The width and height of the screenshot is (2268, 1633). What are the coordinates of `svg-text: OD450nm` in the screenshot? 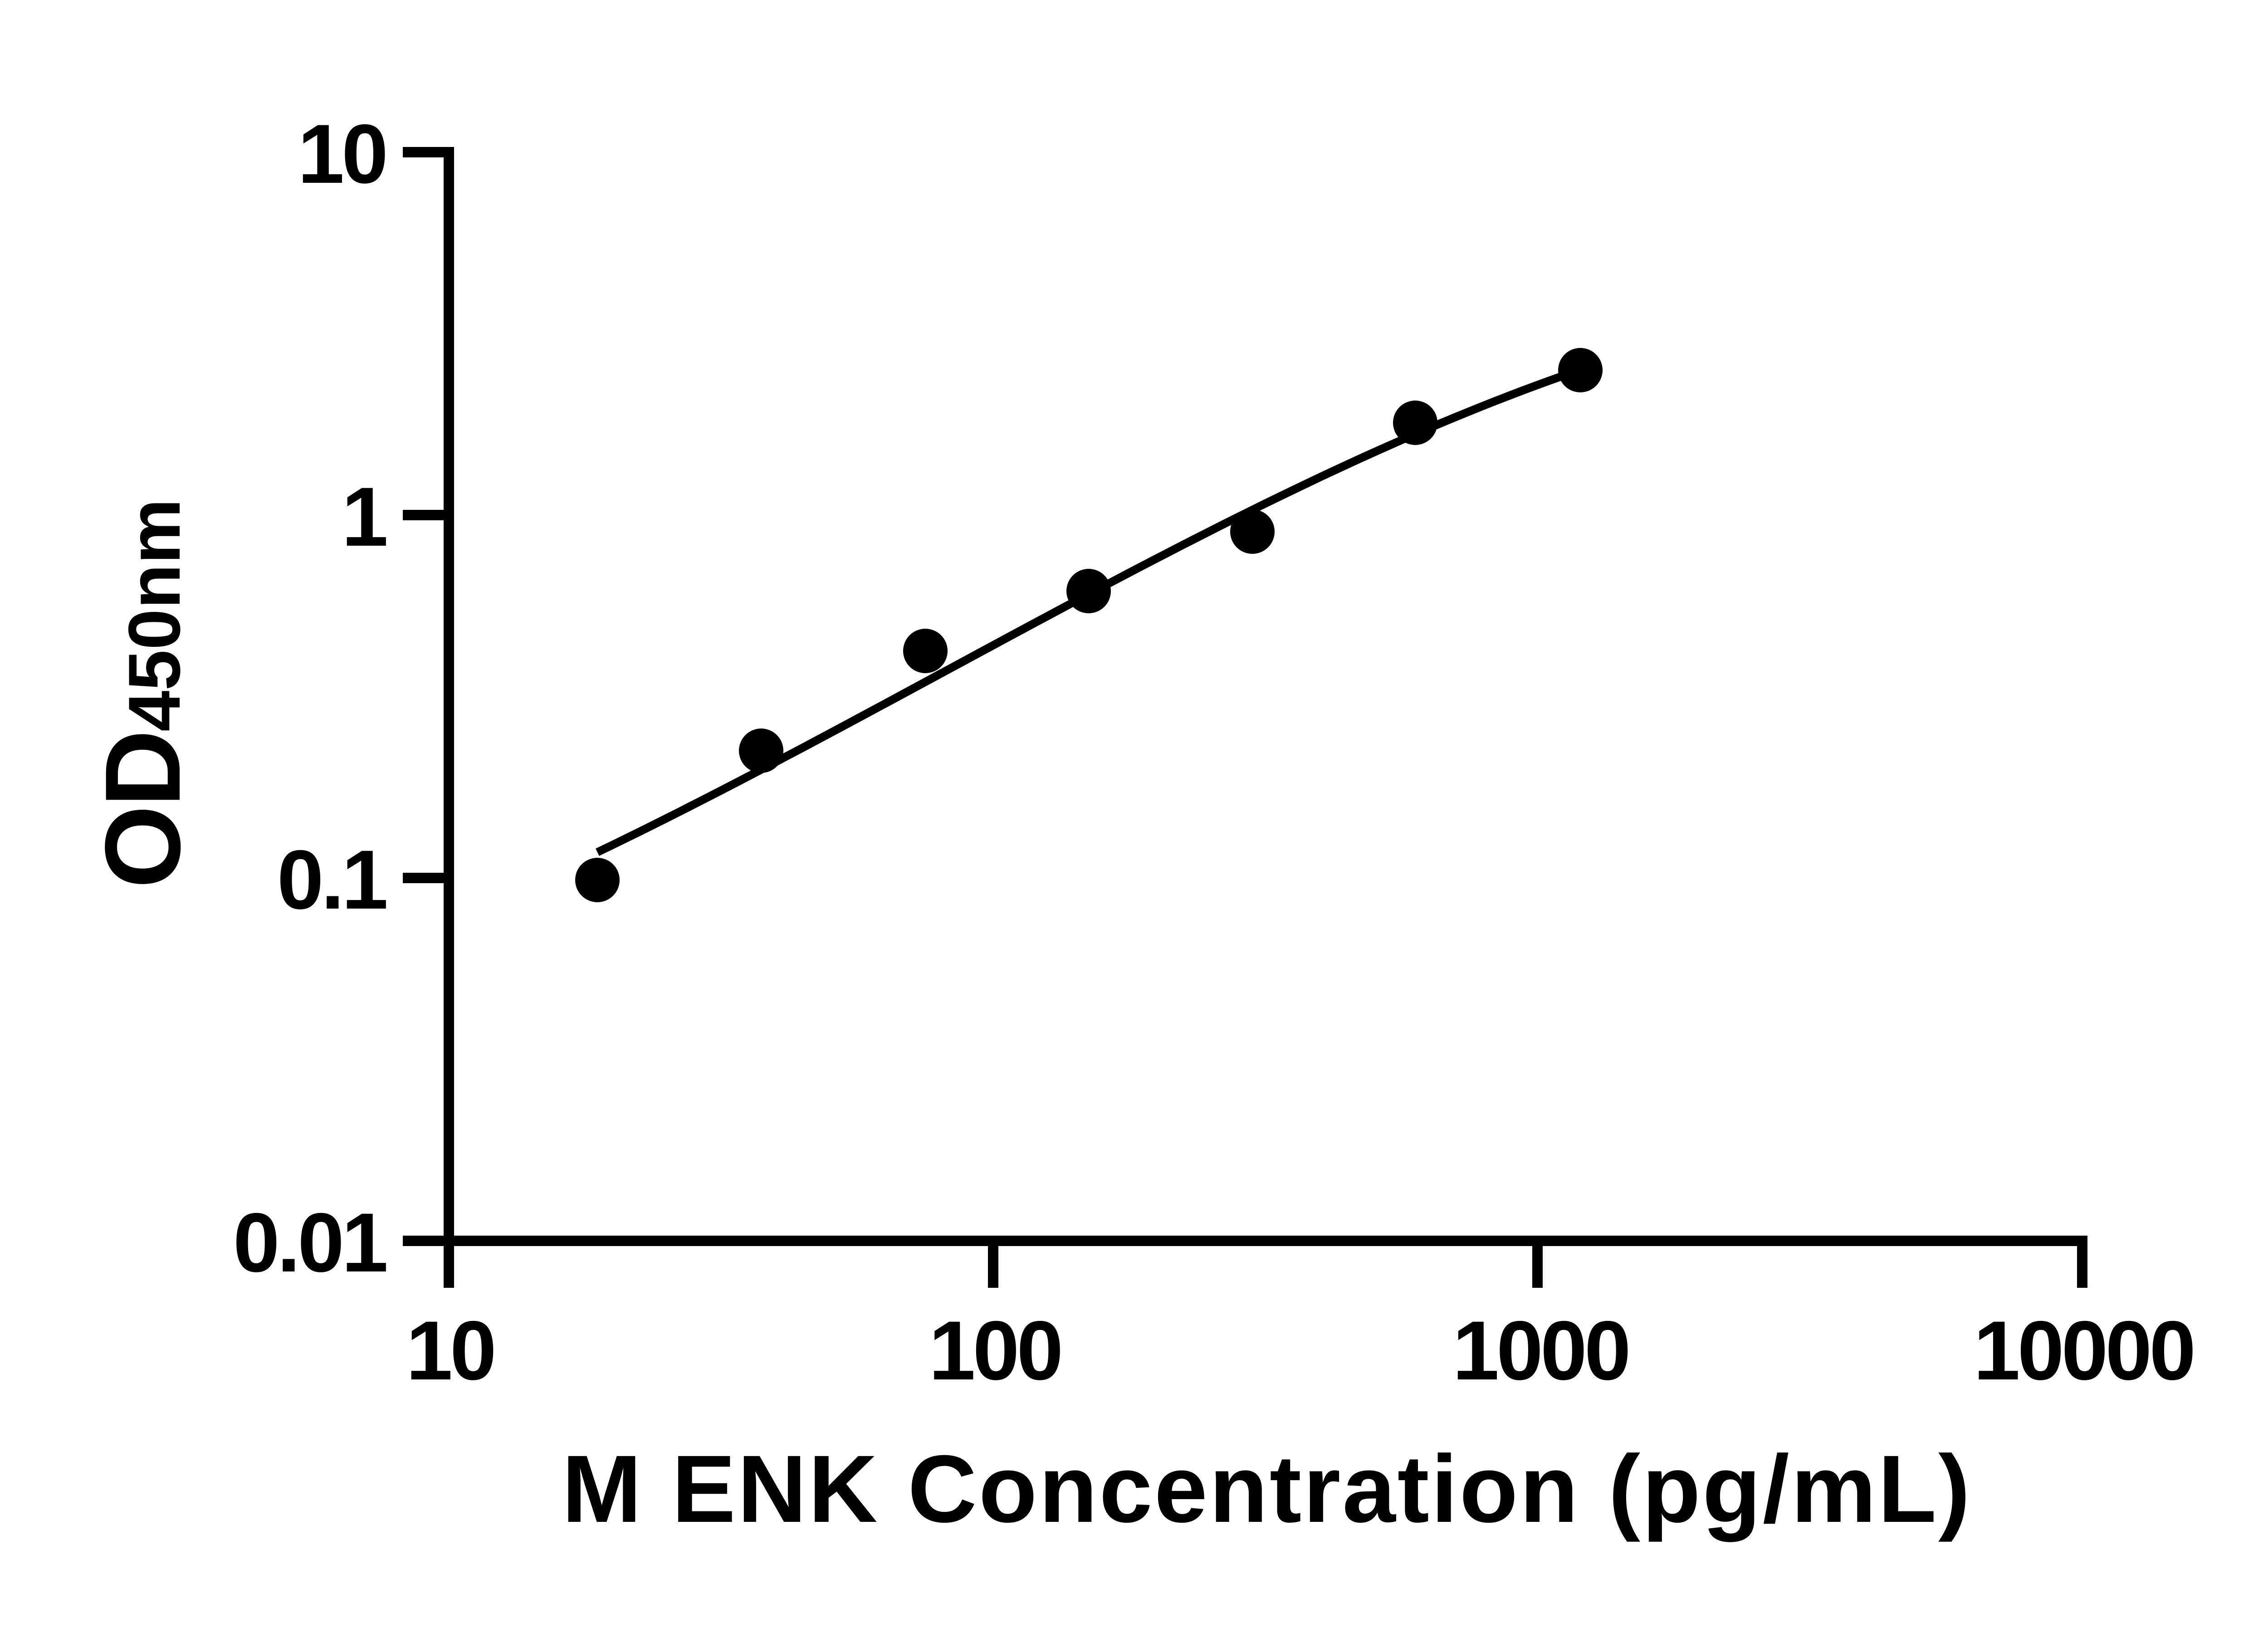 It's located at (143, 693).